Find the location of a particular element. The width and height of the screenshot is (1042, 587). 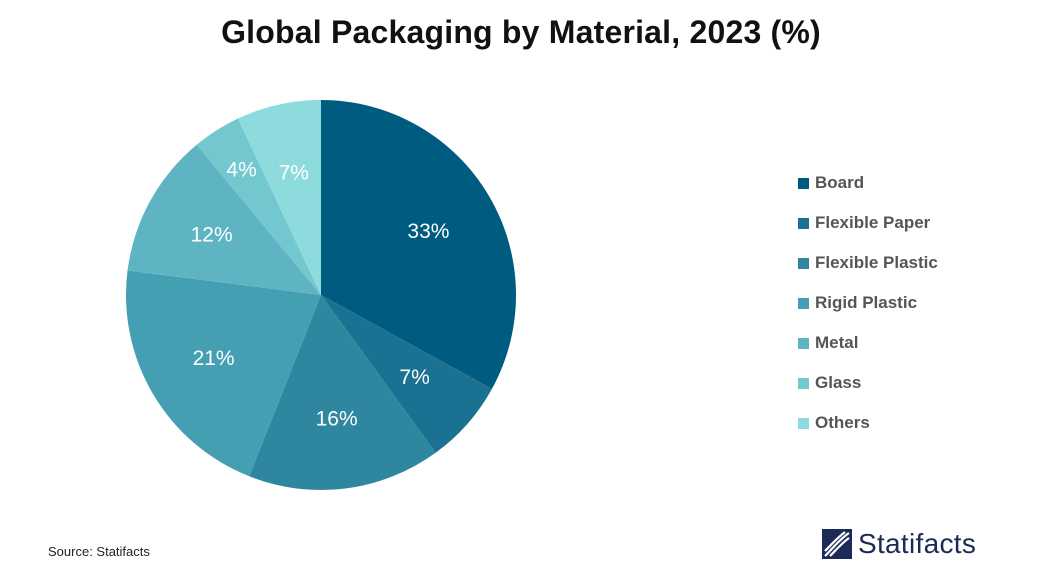

slice-label-glass: 4% is located at coordinates (241, 169).